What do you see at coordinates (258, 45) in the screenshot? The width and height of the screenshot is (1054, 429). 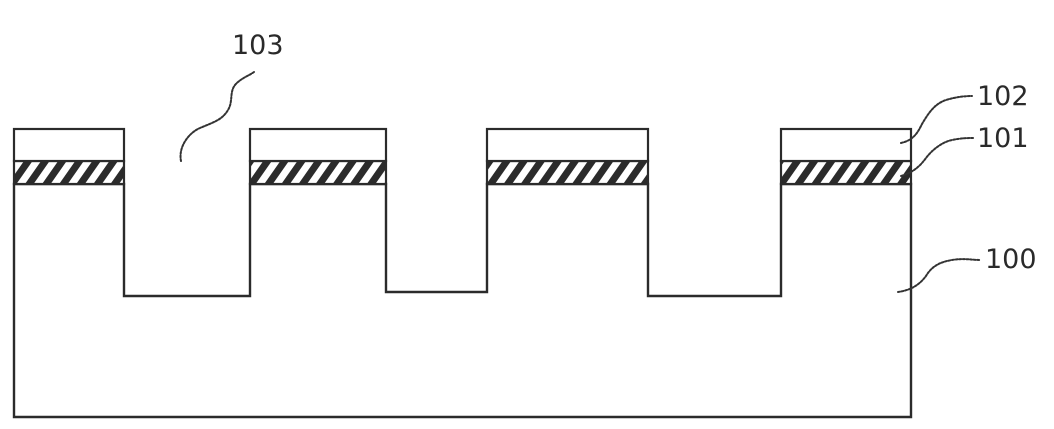 I see `label-103: 103` at bounding box center [258, 45].